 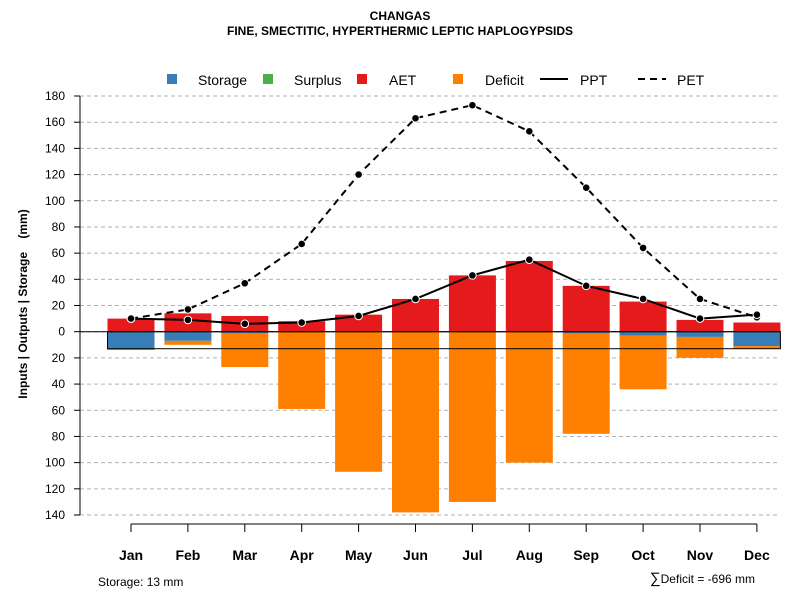 I want to click on storage-capacity-box, so click(x=444, y=340).